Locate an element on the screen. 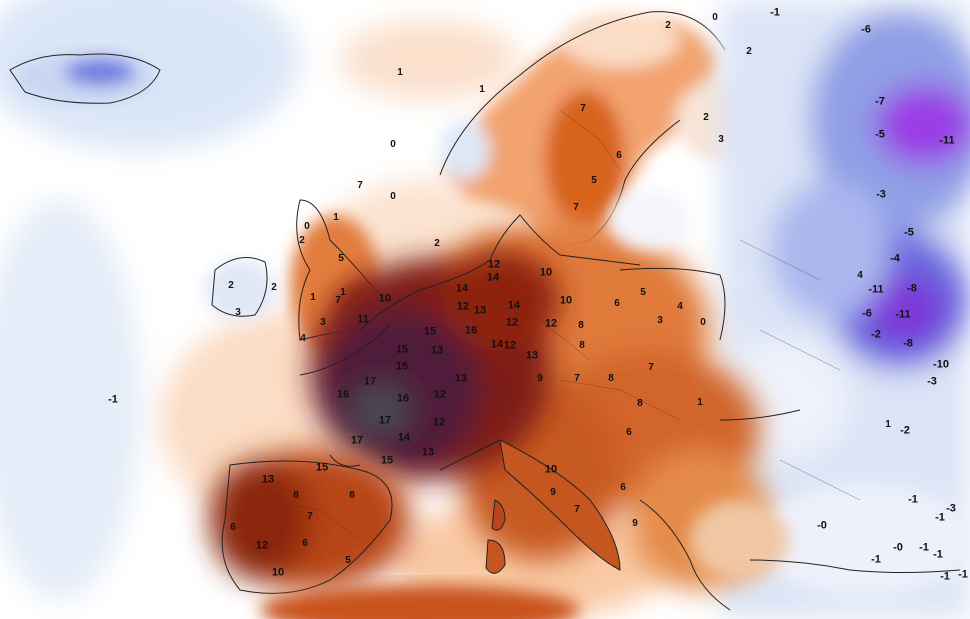 Image resolution: width=970 pixels, height=619 pixels. iceland-coast is located at coordinates (85, 78).